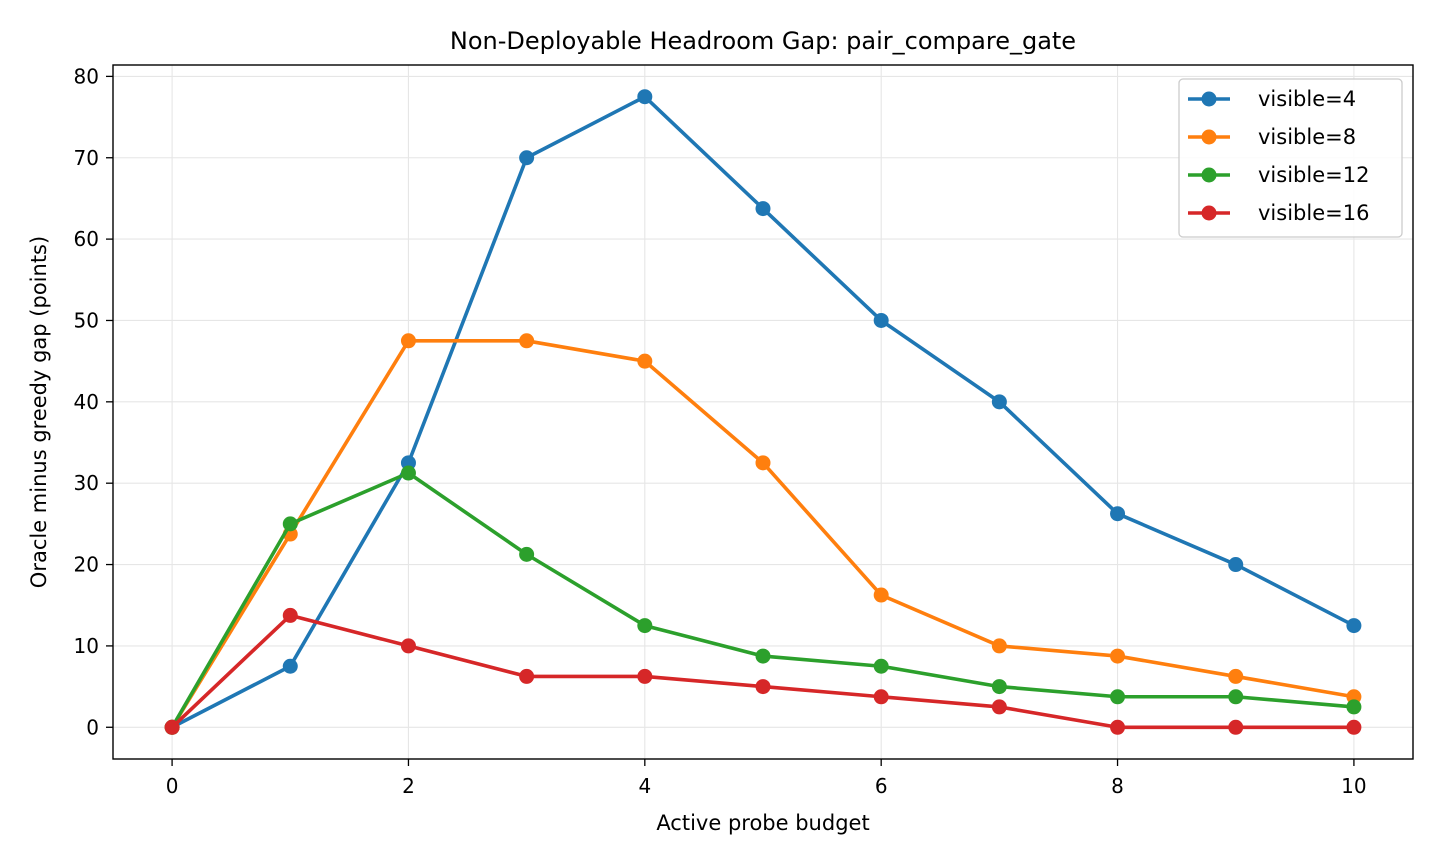 The height and width of the screenshot is (864, 1440). What do you see at coordinates (86, 320) in the screenshot?
I see `y-tick-label: 50` at bounding box center [86, 320].